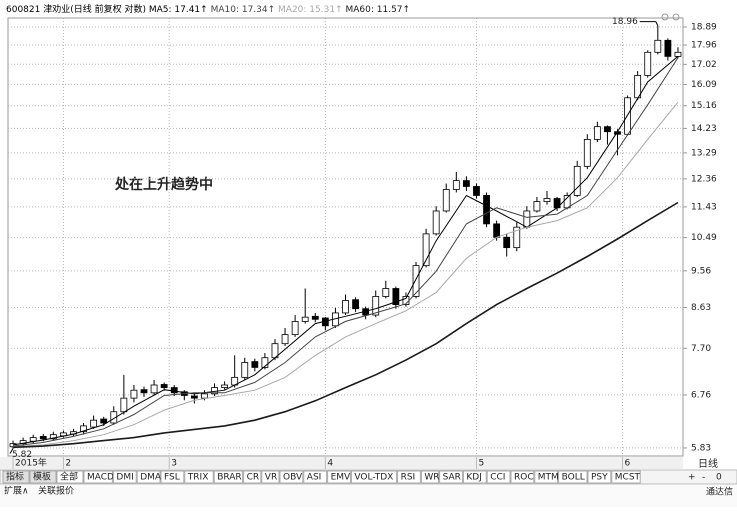 This screenshot has height=511, width=737. What do you see at coordinates (704, 238) in the screenshot?
I see `y-tick-label: 10.49` at bounding box center [704, 238].